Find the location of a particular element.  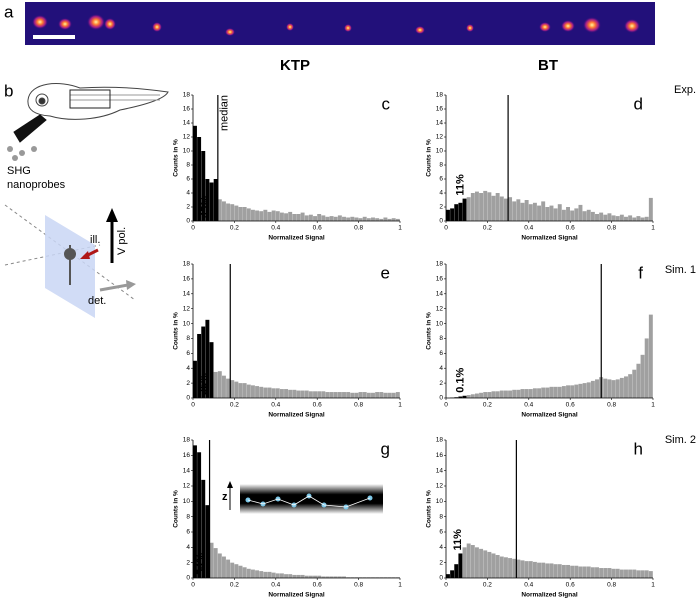

scale-bar is located at coordinates (54, 37).